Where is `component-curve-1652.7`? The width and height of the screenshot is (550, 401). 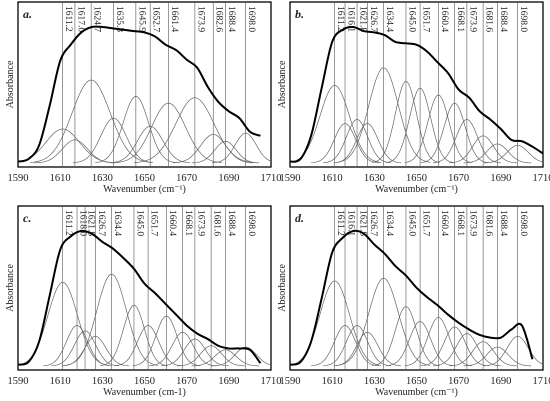
component-curve-1652.7 is located at coordinates (149, 144).